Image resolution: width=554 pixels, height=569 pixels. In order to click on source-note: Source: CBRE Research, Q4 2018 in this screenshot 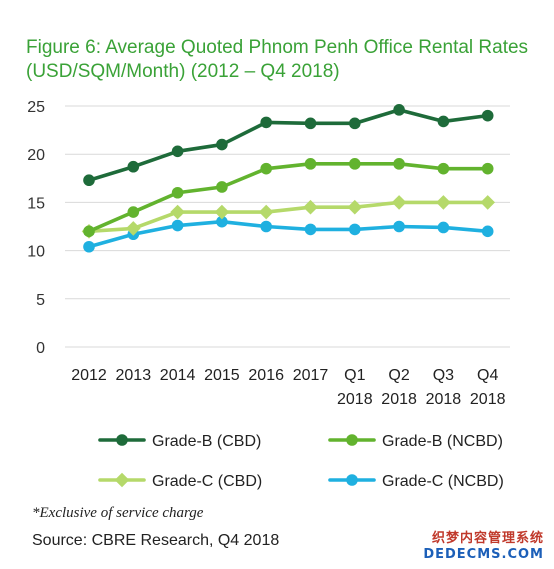, I will do `click(156, 540)`.